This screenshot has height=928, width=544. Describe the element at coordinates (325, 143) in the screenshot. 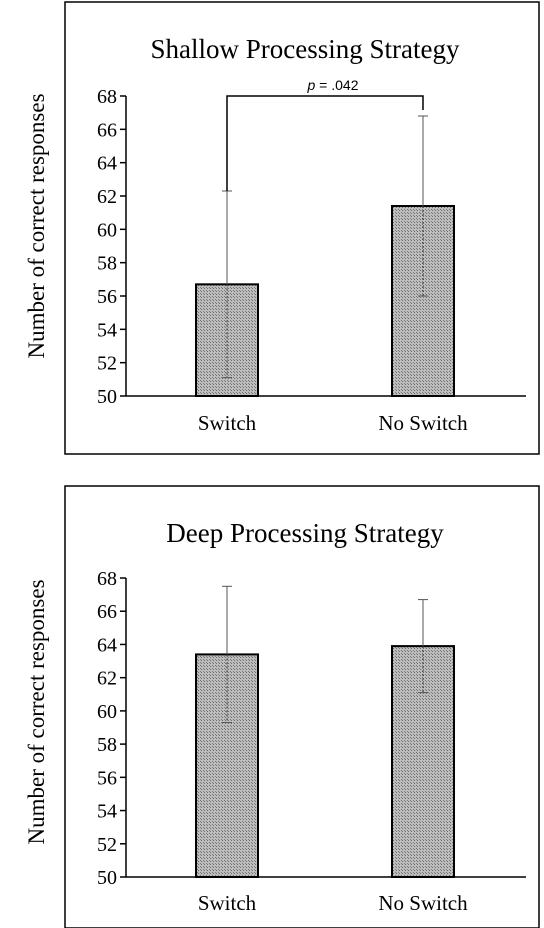

I see `significance-bracket` at that location.